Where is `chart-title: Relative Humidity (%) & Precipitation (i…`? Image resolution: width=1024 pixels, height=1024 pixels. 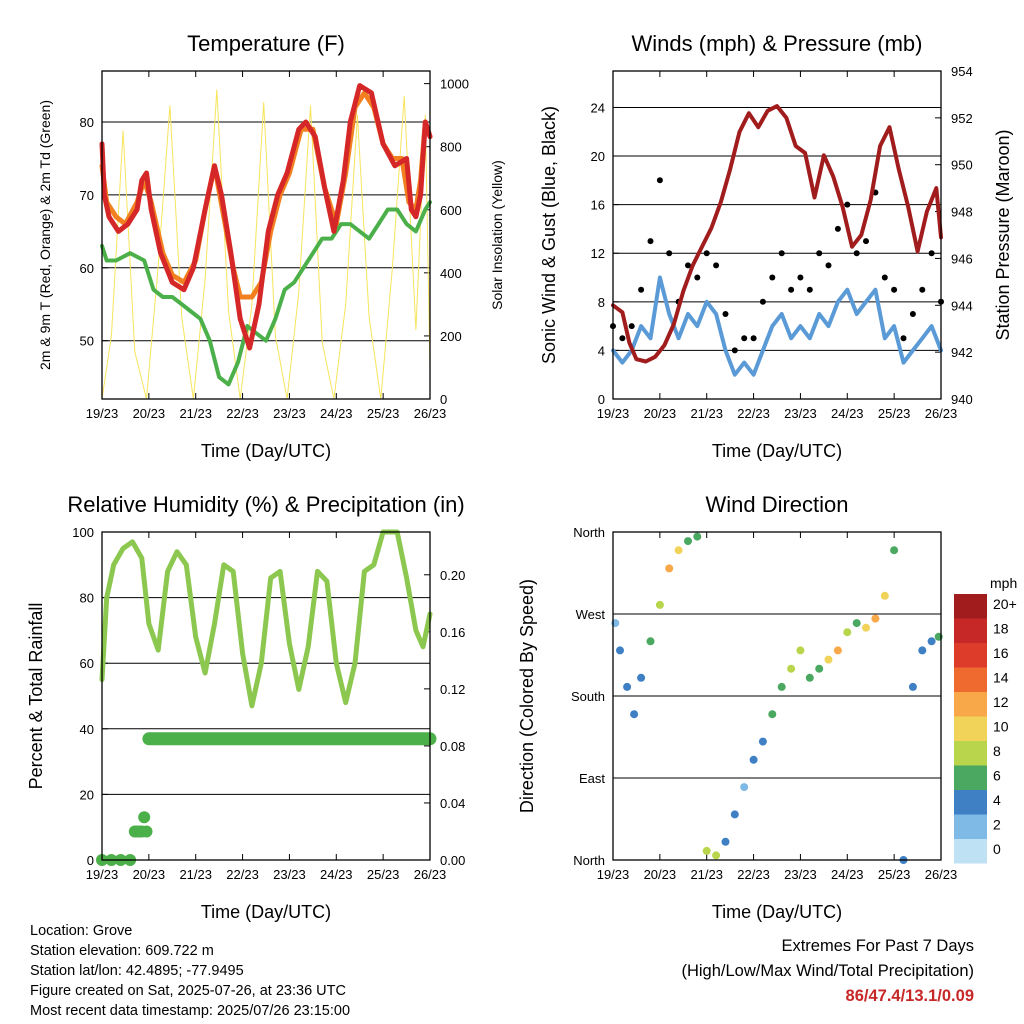 chart-title: Relative Humidity (%) & Precipitation (i… is located at coordinates (265, 504).